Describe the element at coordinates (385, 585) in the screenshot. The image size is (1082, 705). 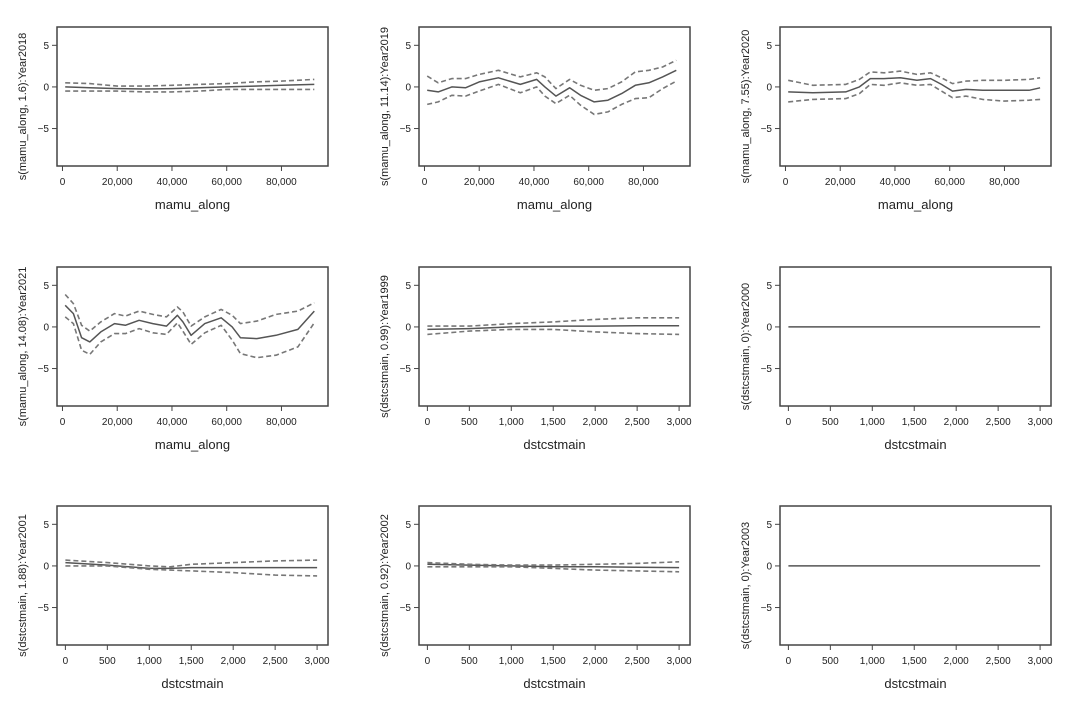
I see `y-axis-title: s(dstcstmain, 0.92):Year2002` at that location.